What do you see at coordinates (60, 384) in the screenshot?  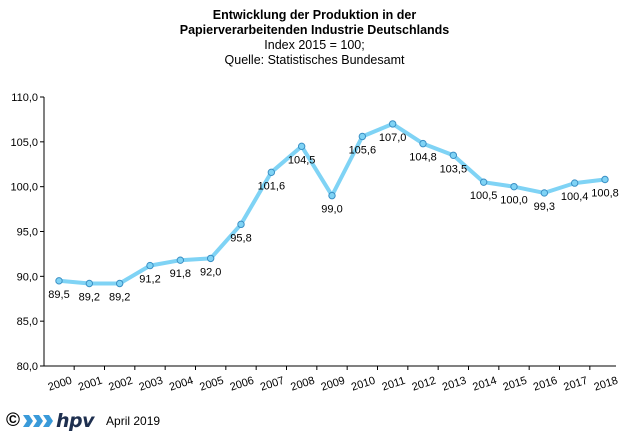 I see `x-tick-label: 2000` at bounding box center [60, 384].